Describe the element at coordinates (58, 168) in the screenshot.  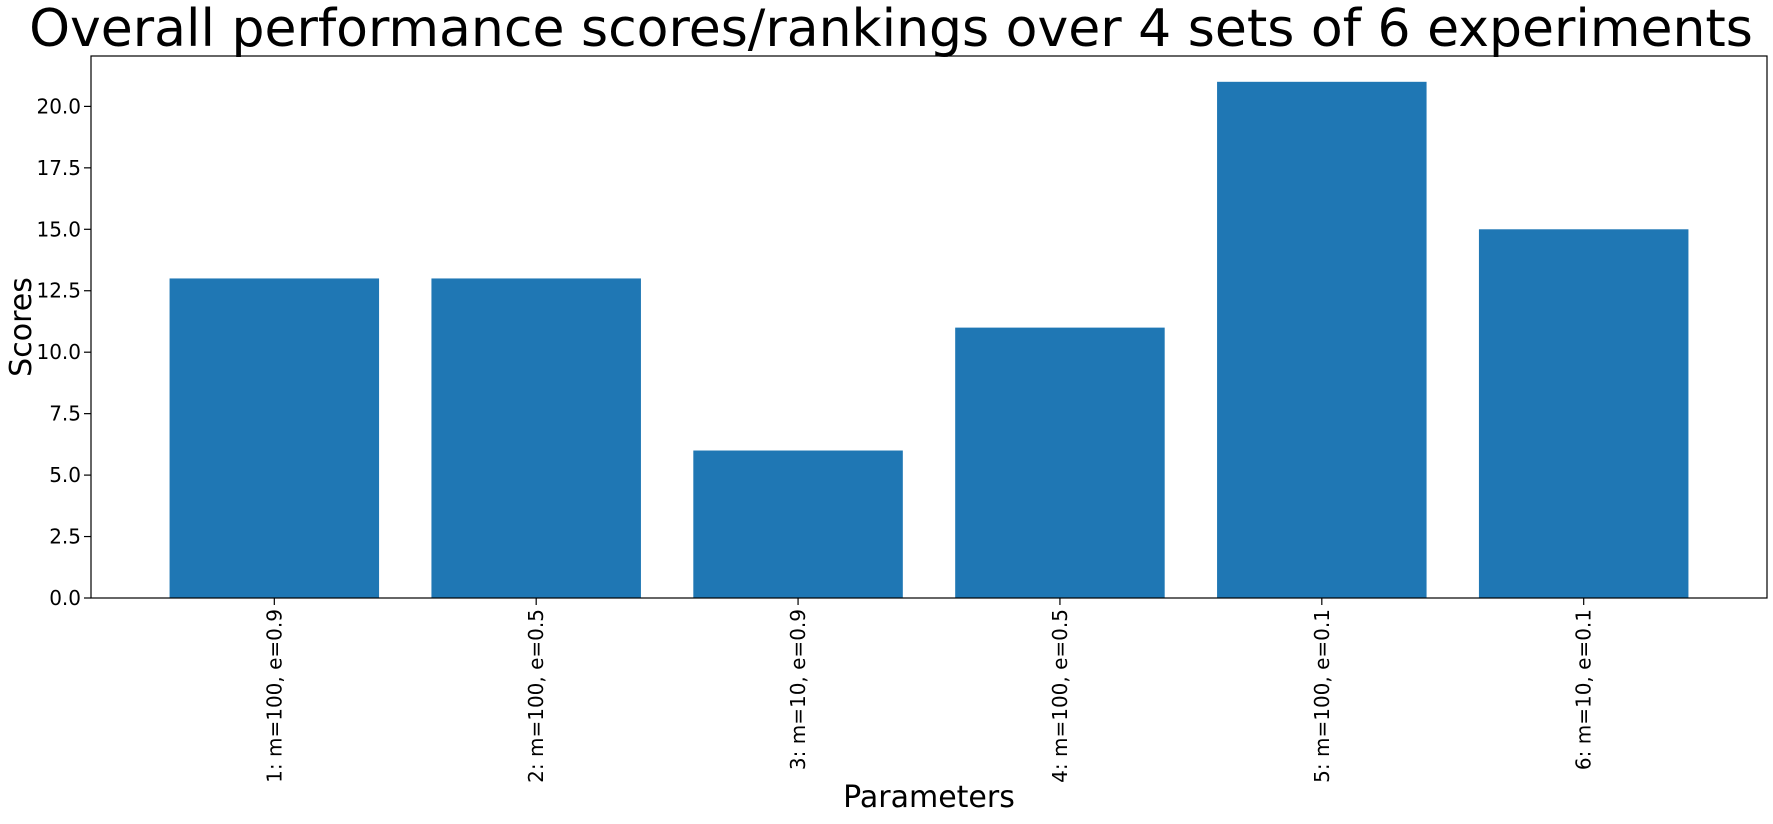
I see `y-tick-label: 17.5` at that location.